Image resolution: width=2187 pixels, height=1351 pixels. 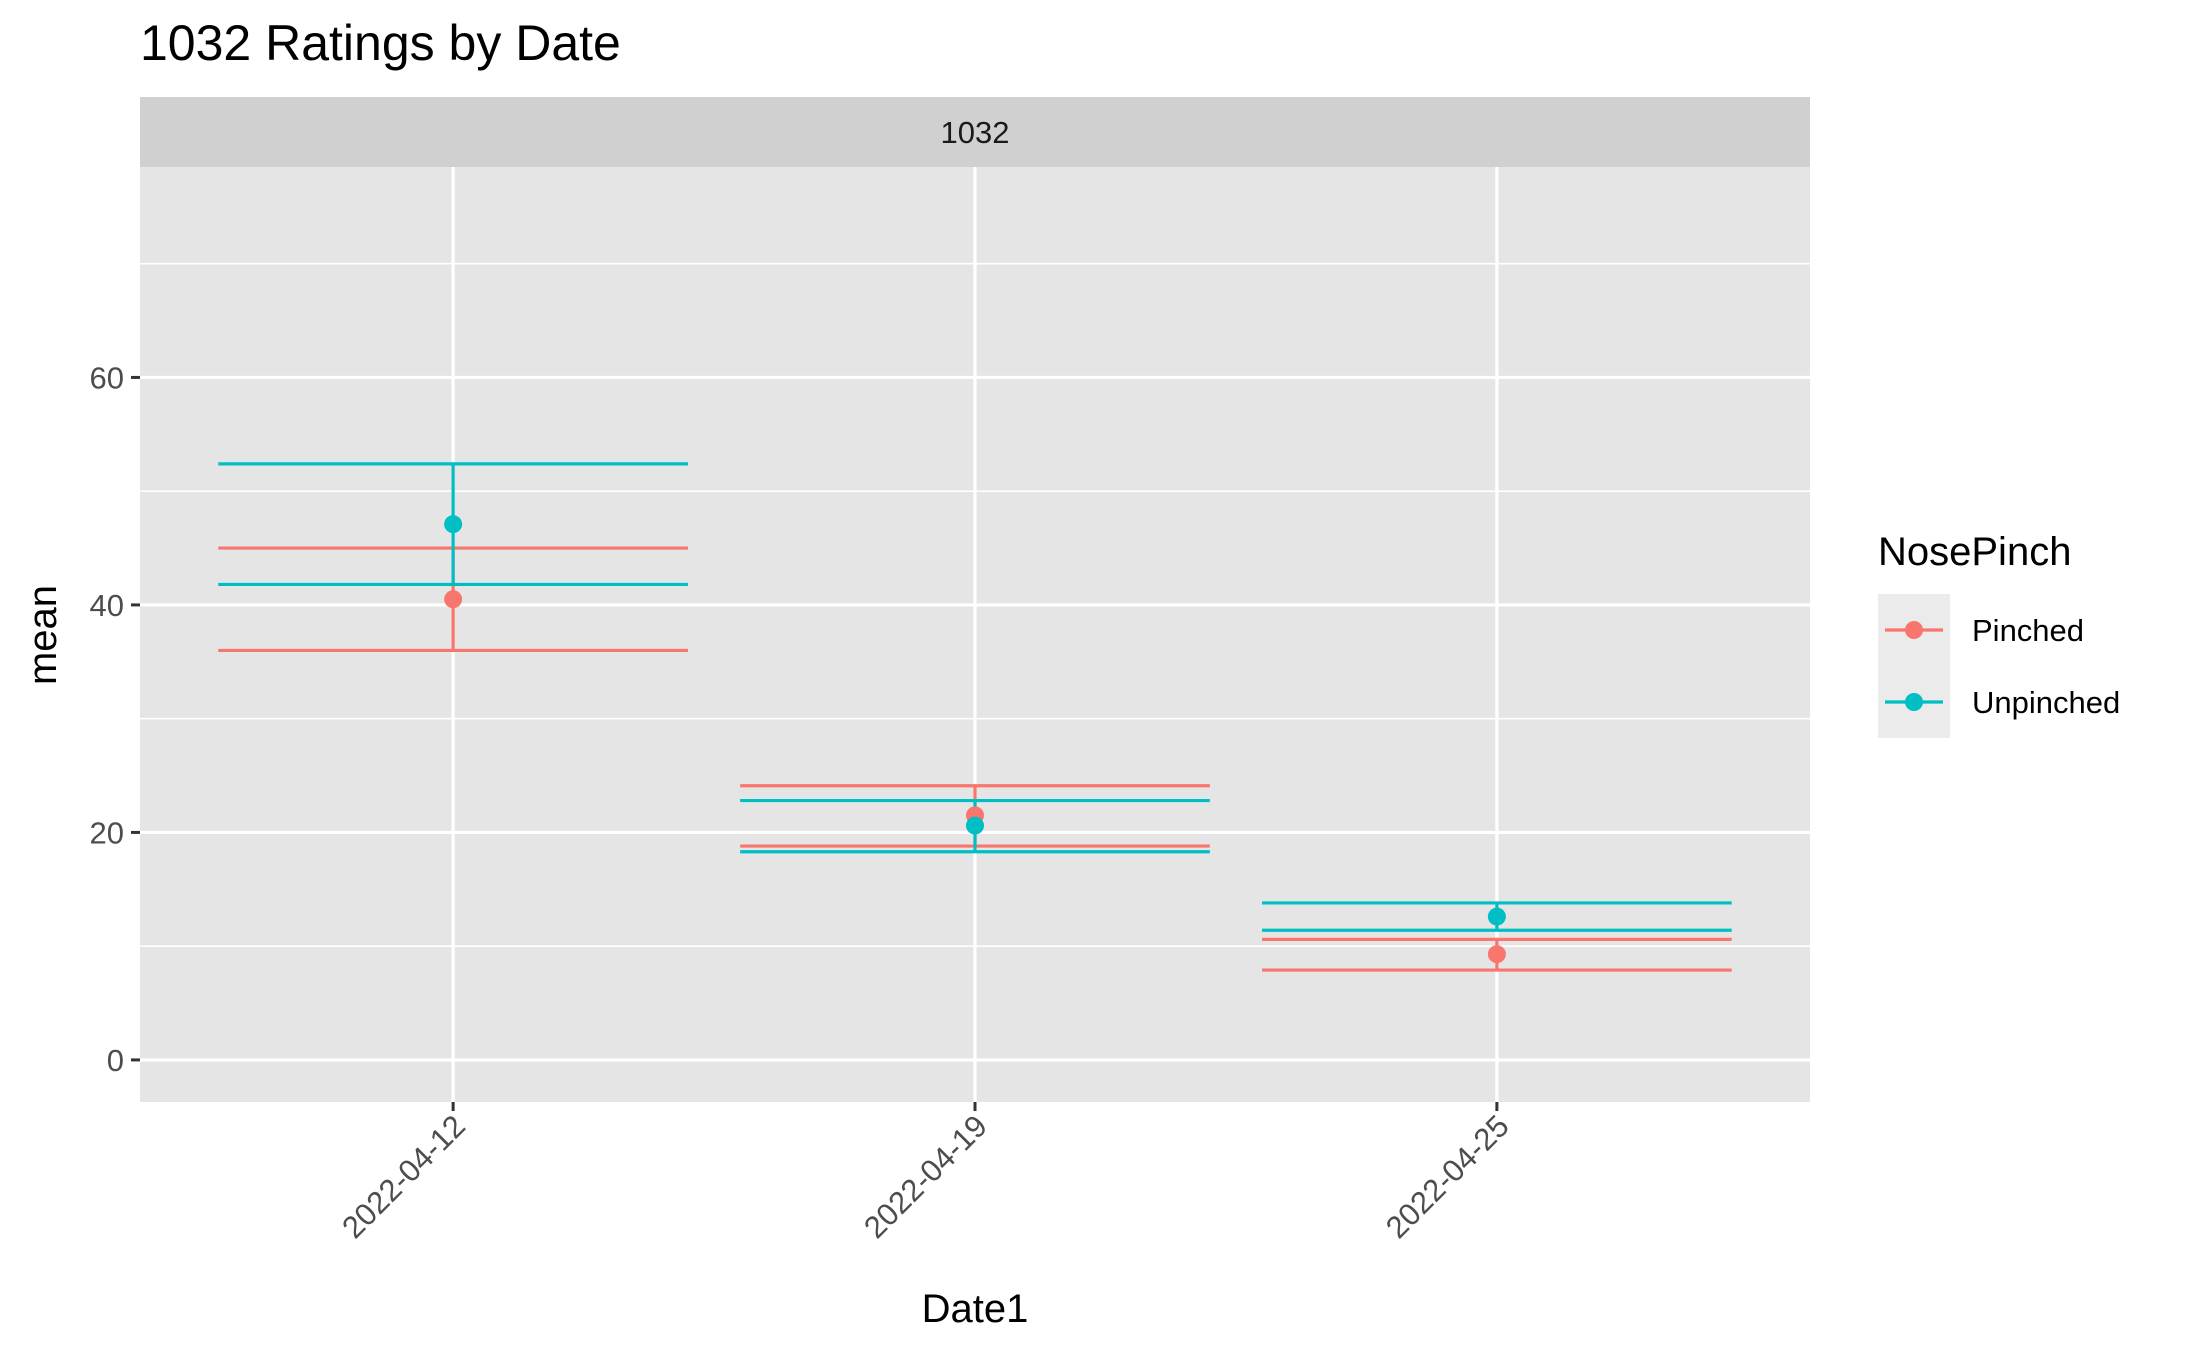 What do you see at coordinates (1974, 552) in the screenshot?
I see `legend-title: NosePinch` at bounding box center [1974, 552].